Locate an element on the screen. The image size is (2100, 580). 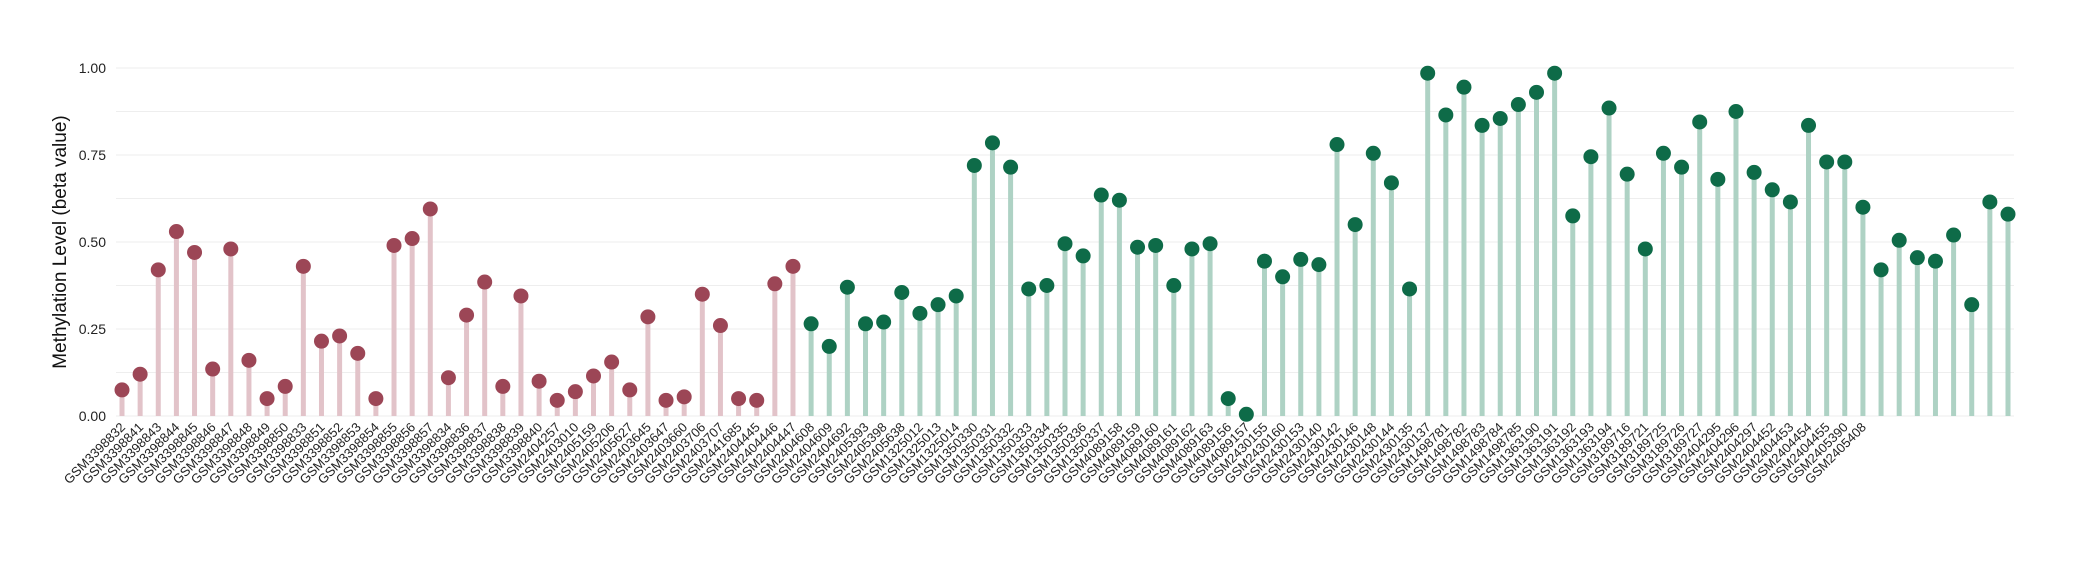
y-tick-label: 0.75 is located at coordinates (92, 155).